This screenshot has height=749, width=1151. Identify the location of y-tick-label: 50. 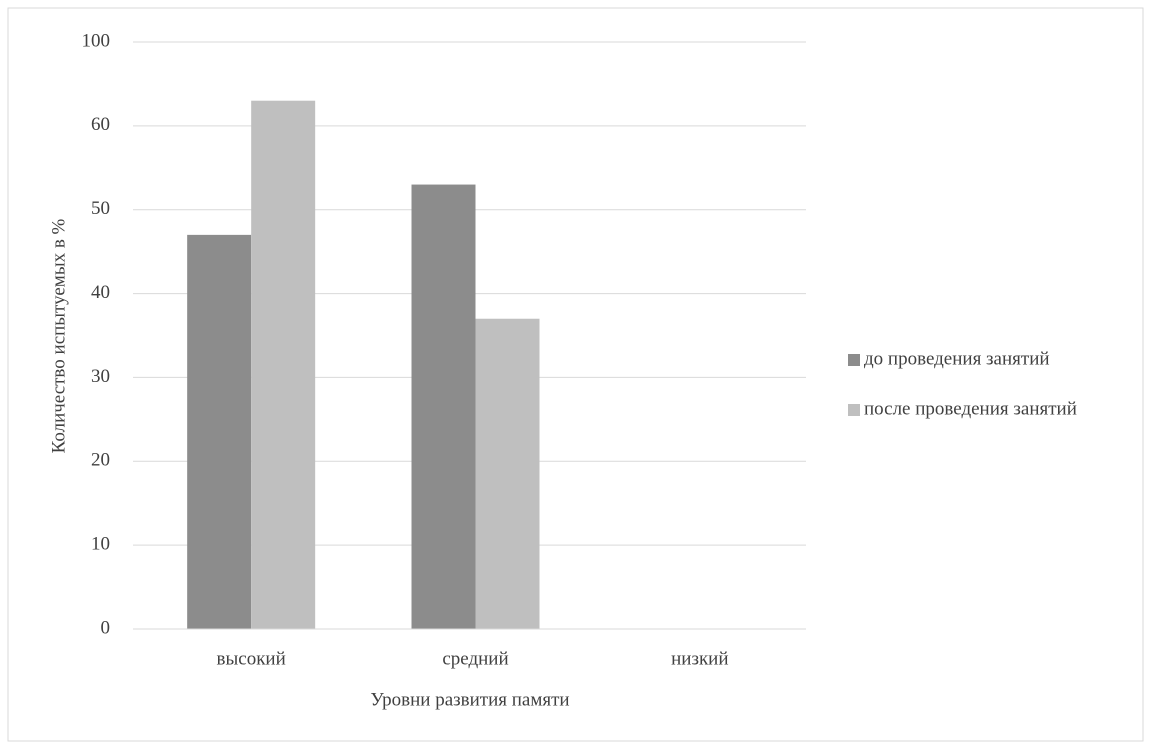
(100, 208).